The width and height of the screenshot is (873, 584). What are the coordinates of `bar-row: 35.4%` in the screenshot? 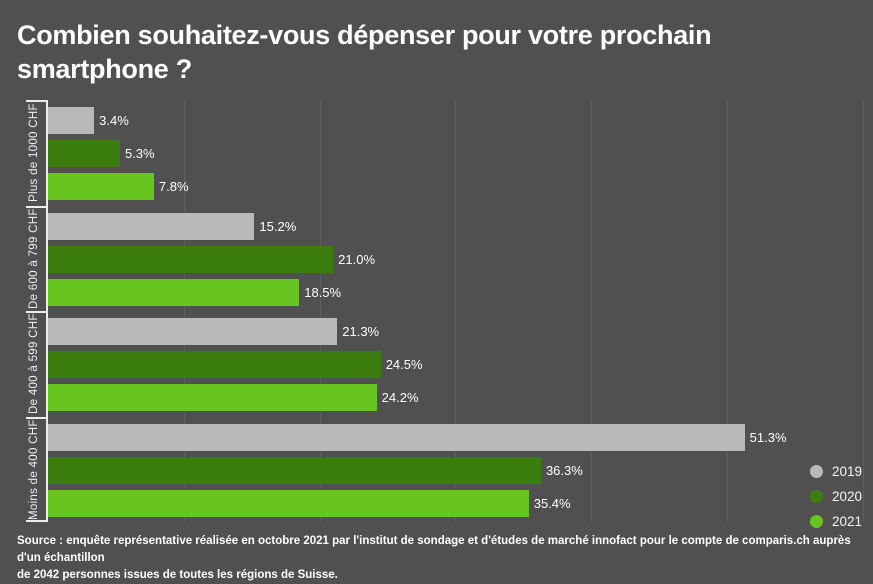 It's located at (460, 503).